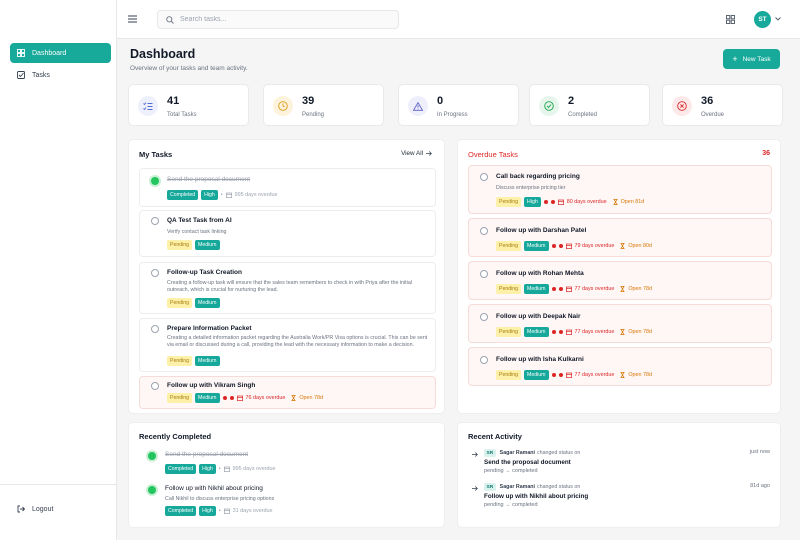 Image resolution: width=800 pixels, height=540 pixels. Describe the element at coordinates (323, 105) in the screenshot. I see `stat-card-pending: 39 Pending` at that location.